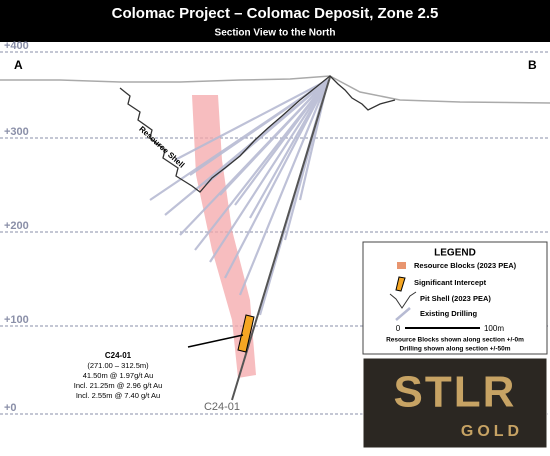  Describe the element at coordinates (492, 431) in the screenshot. I see `logo-sub: GOLD` at that location.